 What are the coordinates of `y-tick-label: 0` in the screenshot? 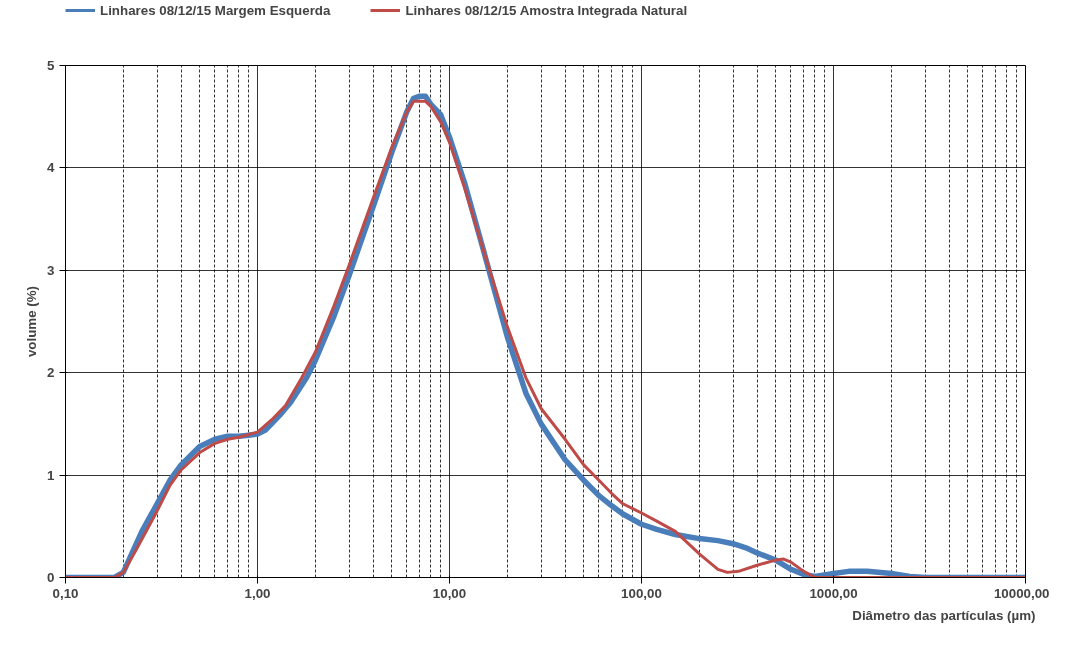 It's located at (51, 577).